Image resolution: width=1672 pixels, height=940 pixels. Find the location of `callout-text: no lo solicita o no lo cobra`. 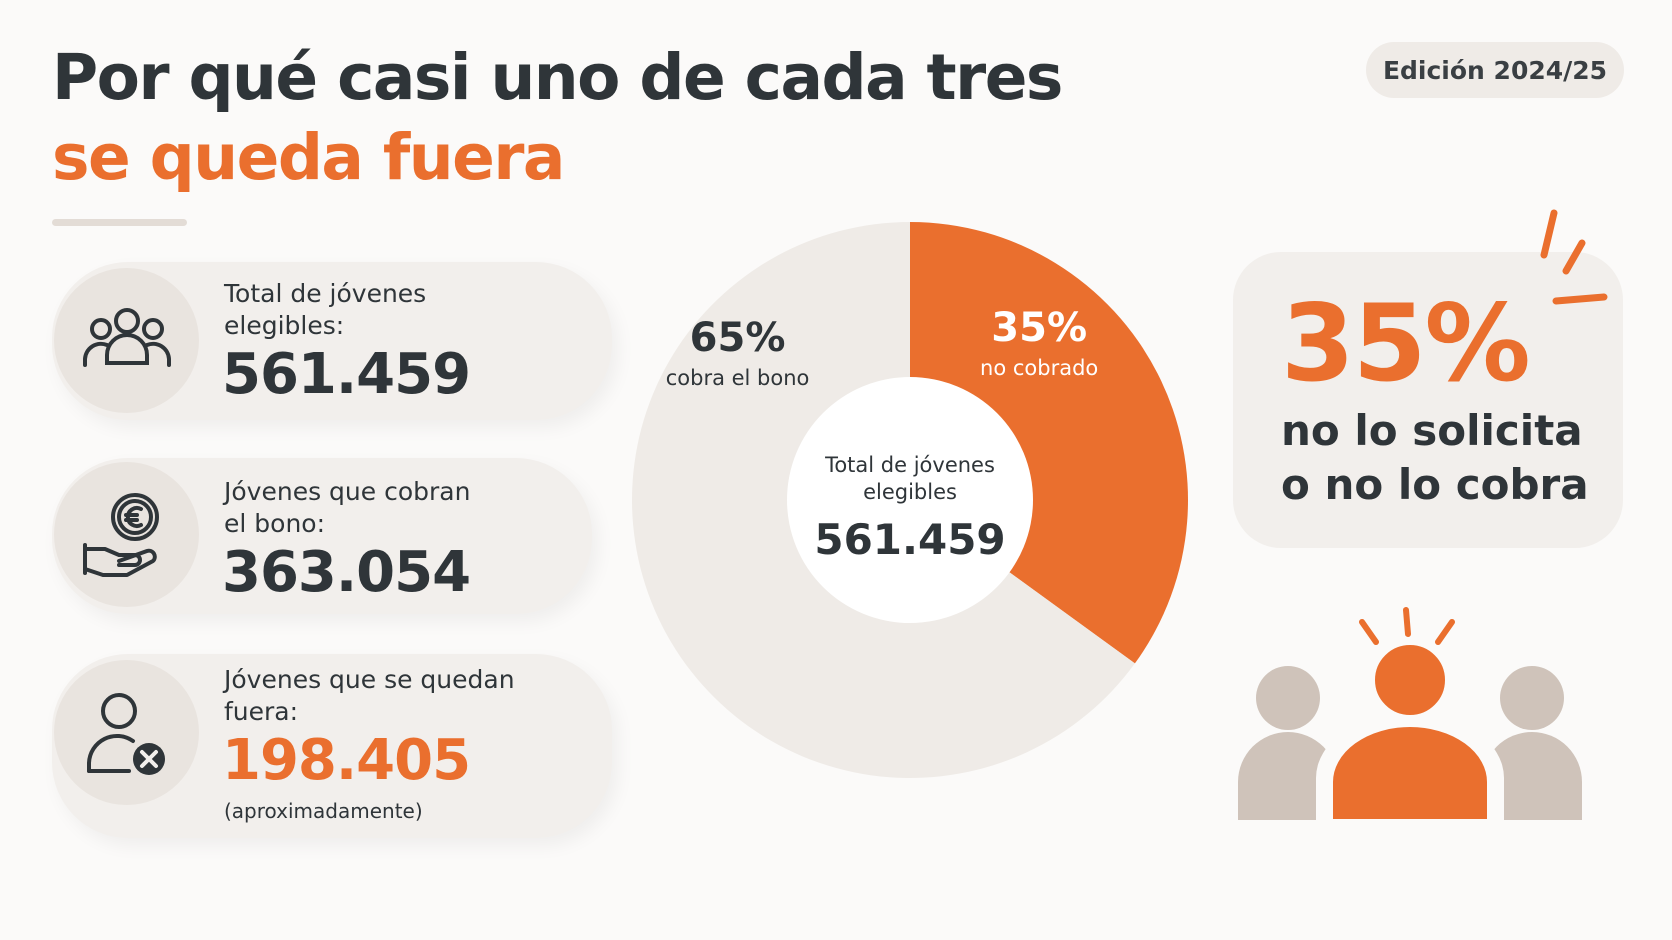

callout-text: no lo solicita o no lo cobra is located at coordinates (1435, 457).